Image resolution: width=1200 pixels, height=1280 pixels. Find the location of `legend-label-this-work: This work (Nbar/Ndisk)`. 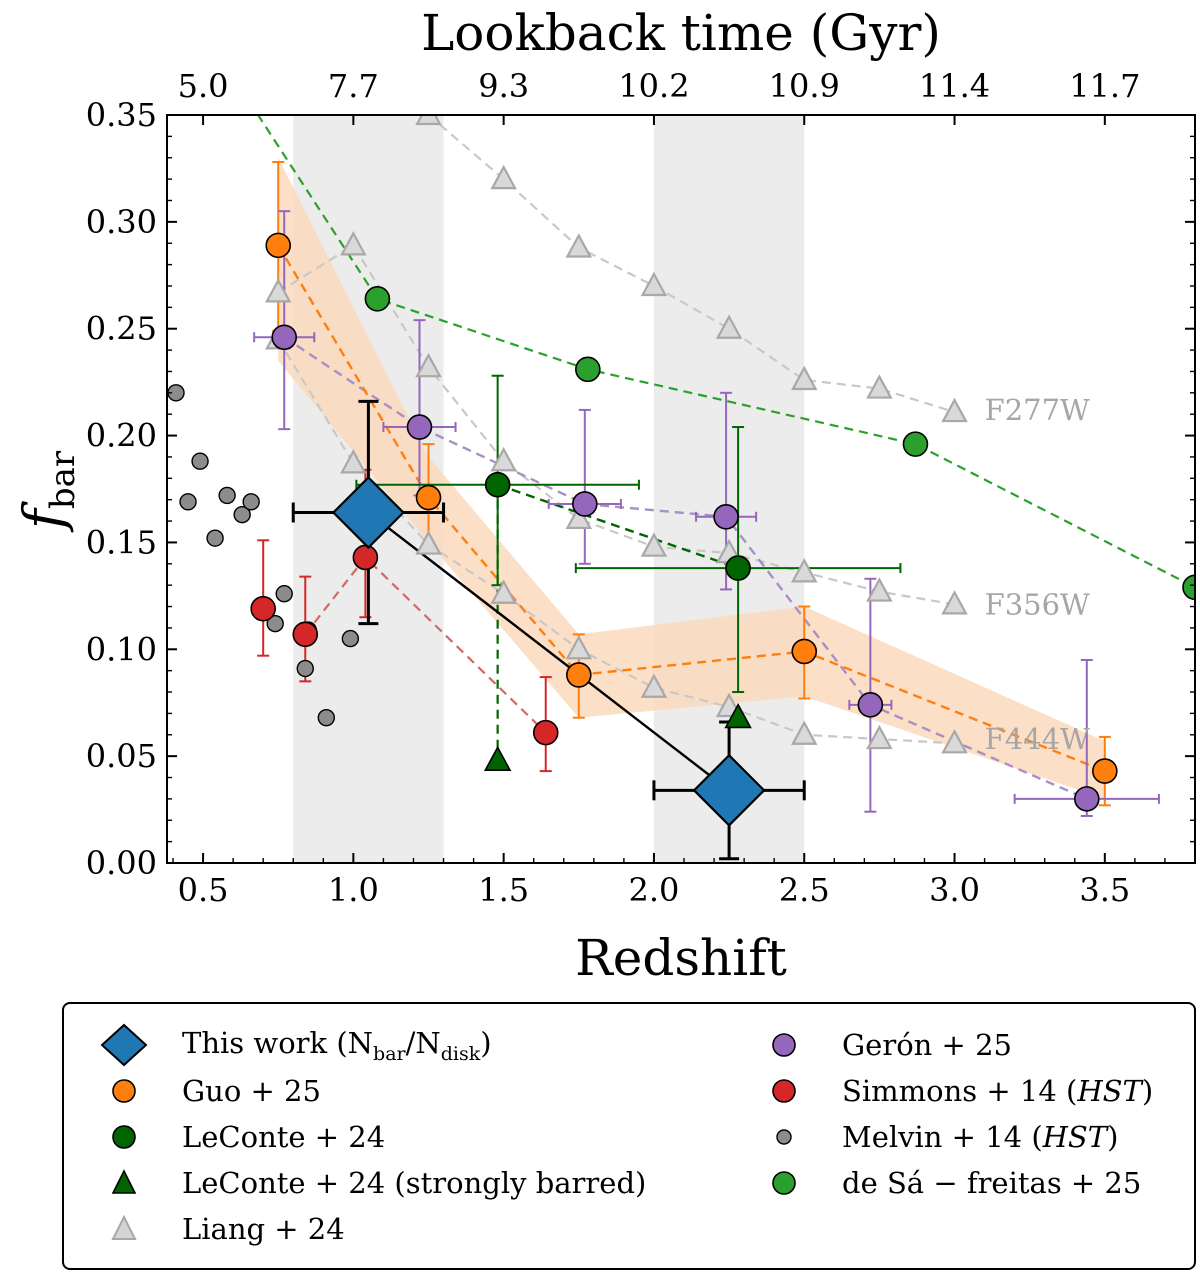

legend-label-this-work: This work (Nbar/Ndisk) is located at coordinates (337, 1045).